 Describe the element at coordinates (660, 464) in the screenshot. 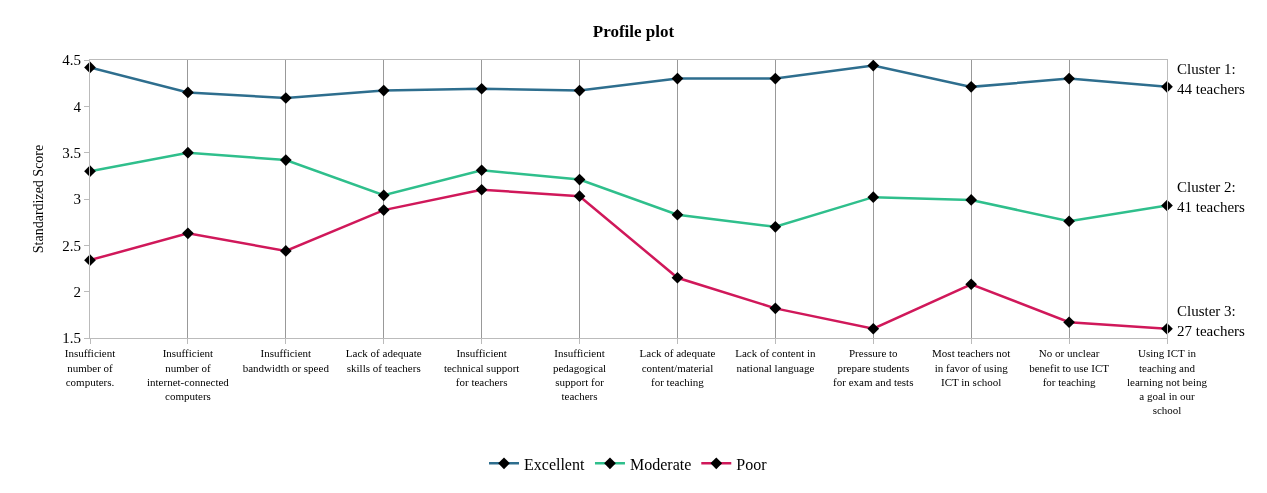

I see `legend-label: Moderate` at that location.